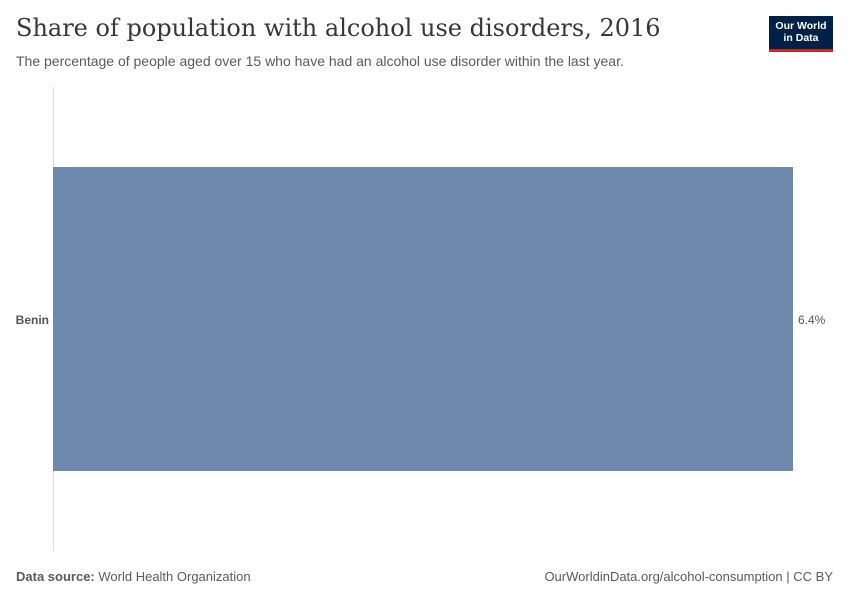  I want to click on value-label: 6.4%, so click(812, 320).